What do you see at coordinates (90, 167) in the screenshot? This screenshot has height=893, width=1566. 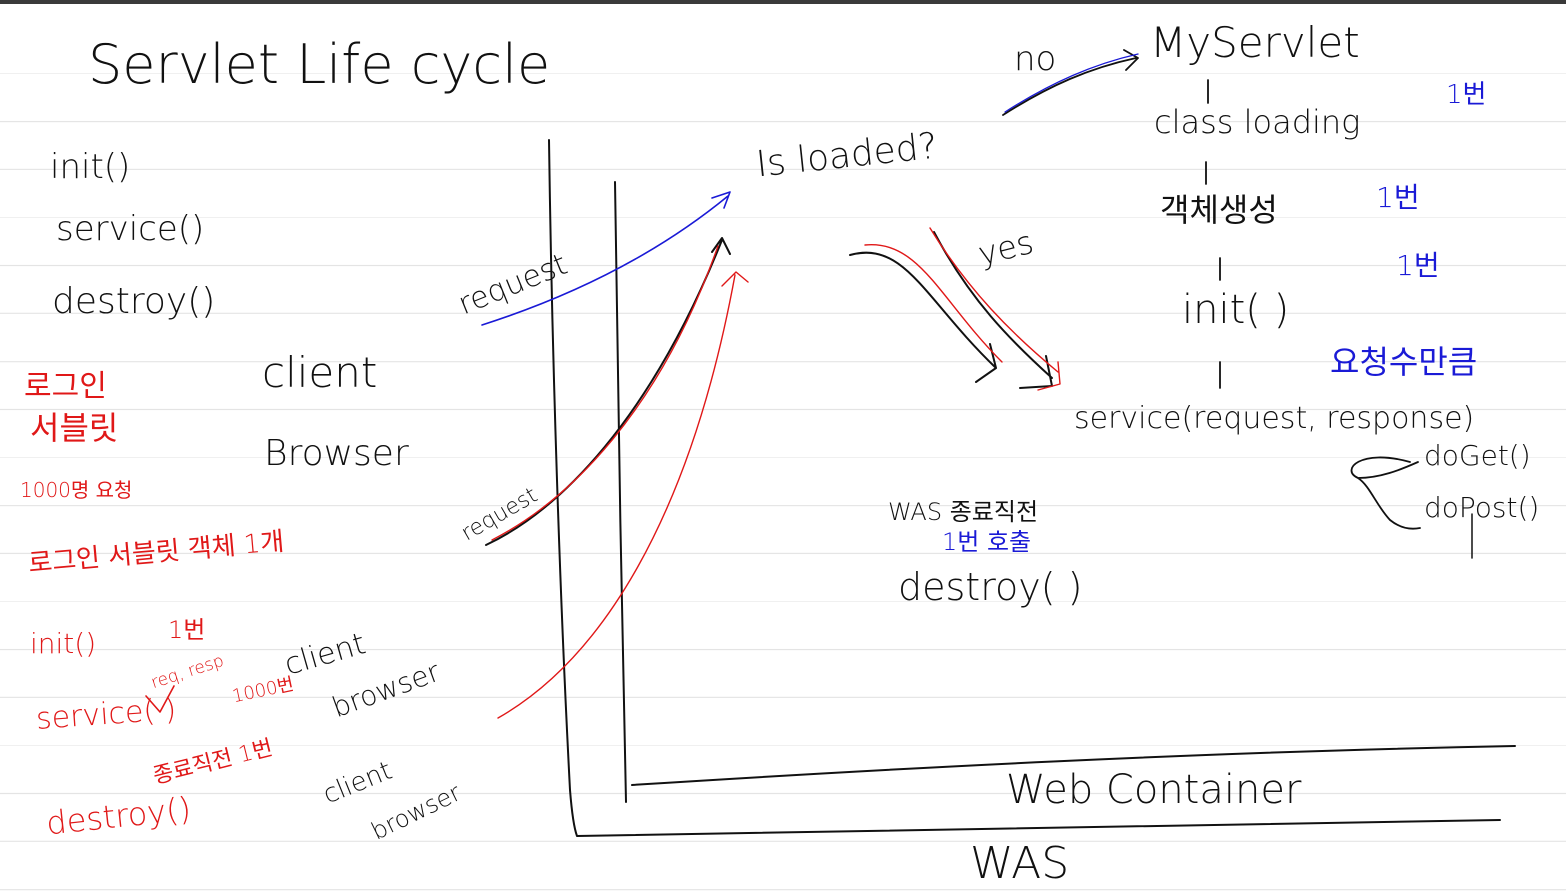 I see `method-init: init()` at bounding box center [90, 167].